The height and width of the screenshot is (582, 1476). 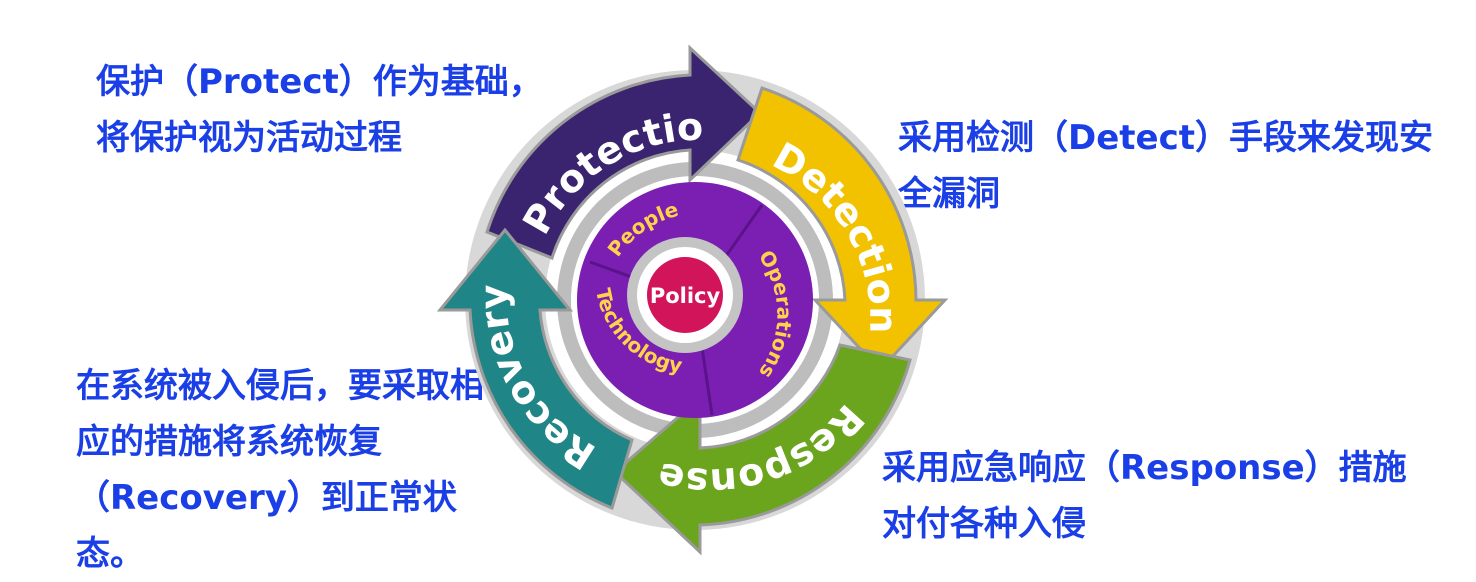 I want to click on caption-response: 采用应急响应（Response）措施对付各种入侵, so click(x=1144, y=496).